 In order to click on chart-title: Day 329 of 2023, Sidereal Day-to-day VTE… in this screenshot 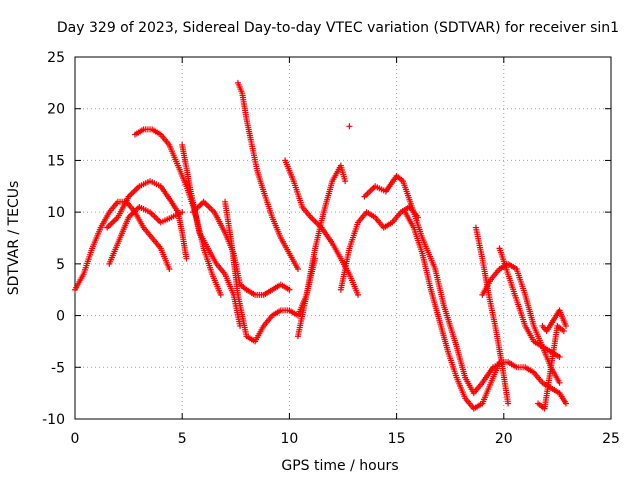, I will do `click(338, 28)`.